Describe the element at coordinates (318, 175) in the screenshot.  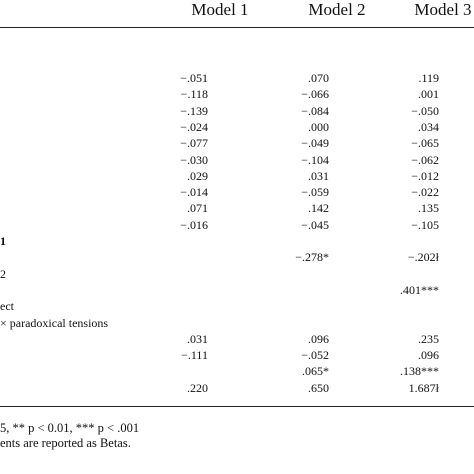
I see `cell-model-2: .031` at that location.